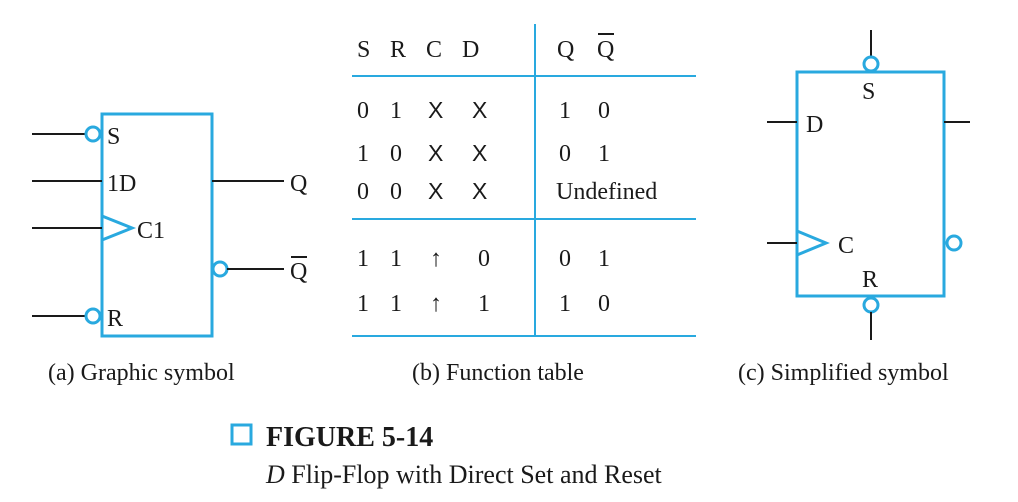  What do you see at coordinates (141, 373) in the screenshot?
I see `graphic-symbol-caption: (a) Graphic symbol` at bounding box center [141, 373].